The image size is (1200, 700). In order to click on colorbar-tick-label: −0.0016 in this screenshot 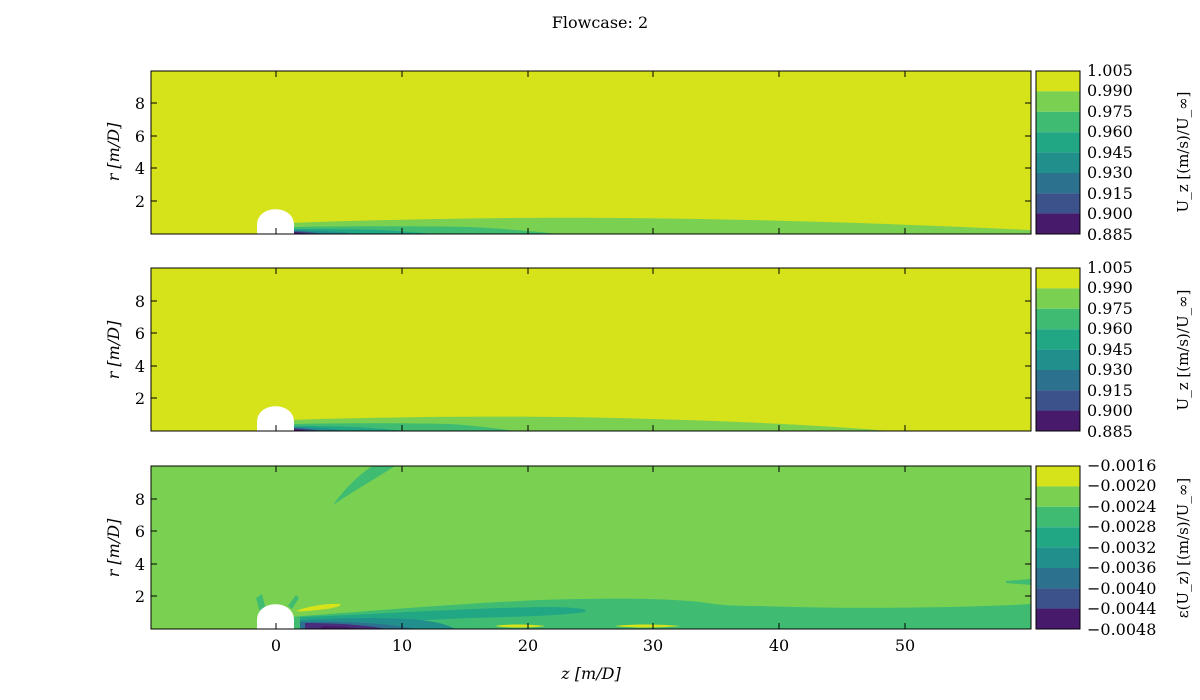, I will do `click(1121, 465)`.